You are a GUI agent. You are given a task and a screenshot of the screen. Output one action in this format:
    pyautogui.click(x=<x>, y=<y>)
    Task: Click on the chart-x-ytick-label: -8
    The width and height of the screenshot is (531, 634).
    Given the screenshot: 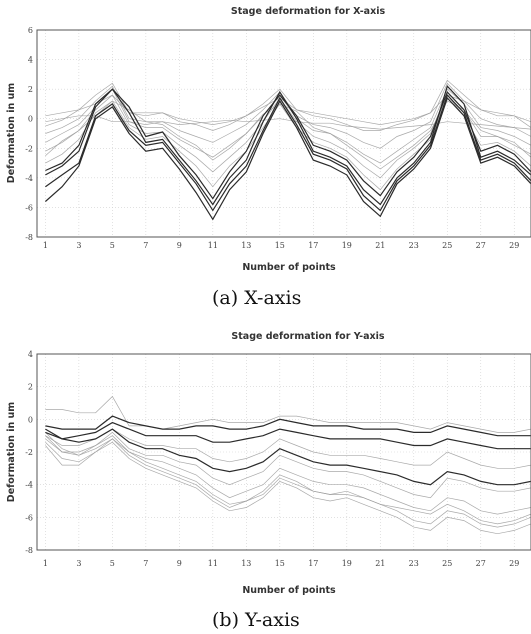 What is the action you would take?
    pyautogui.click(x=29, y=237)
    